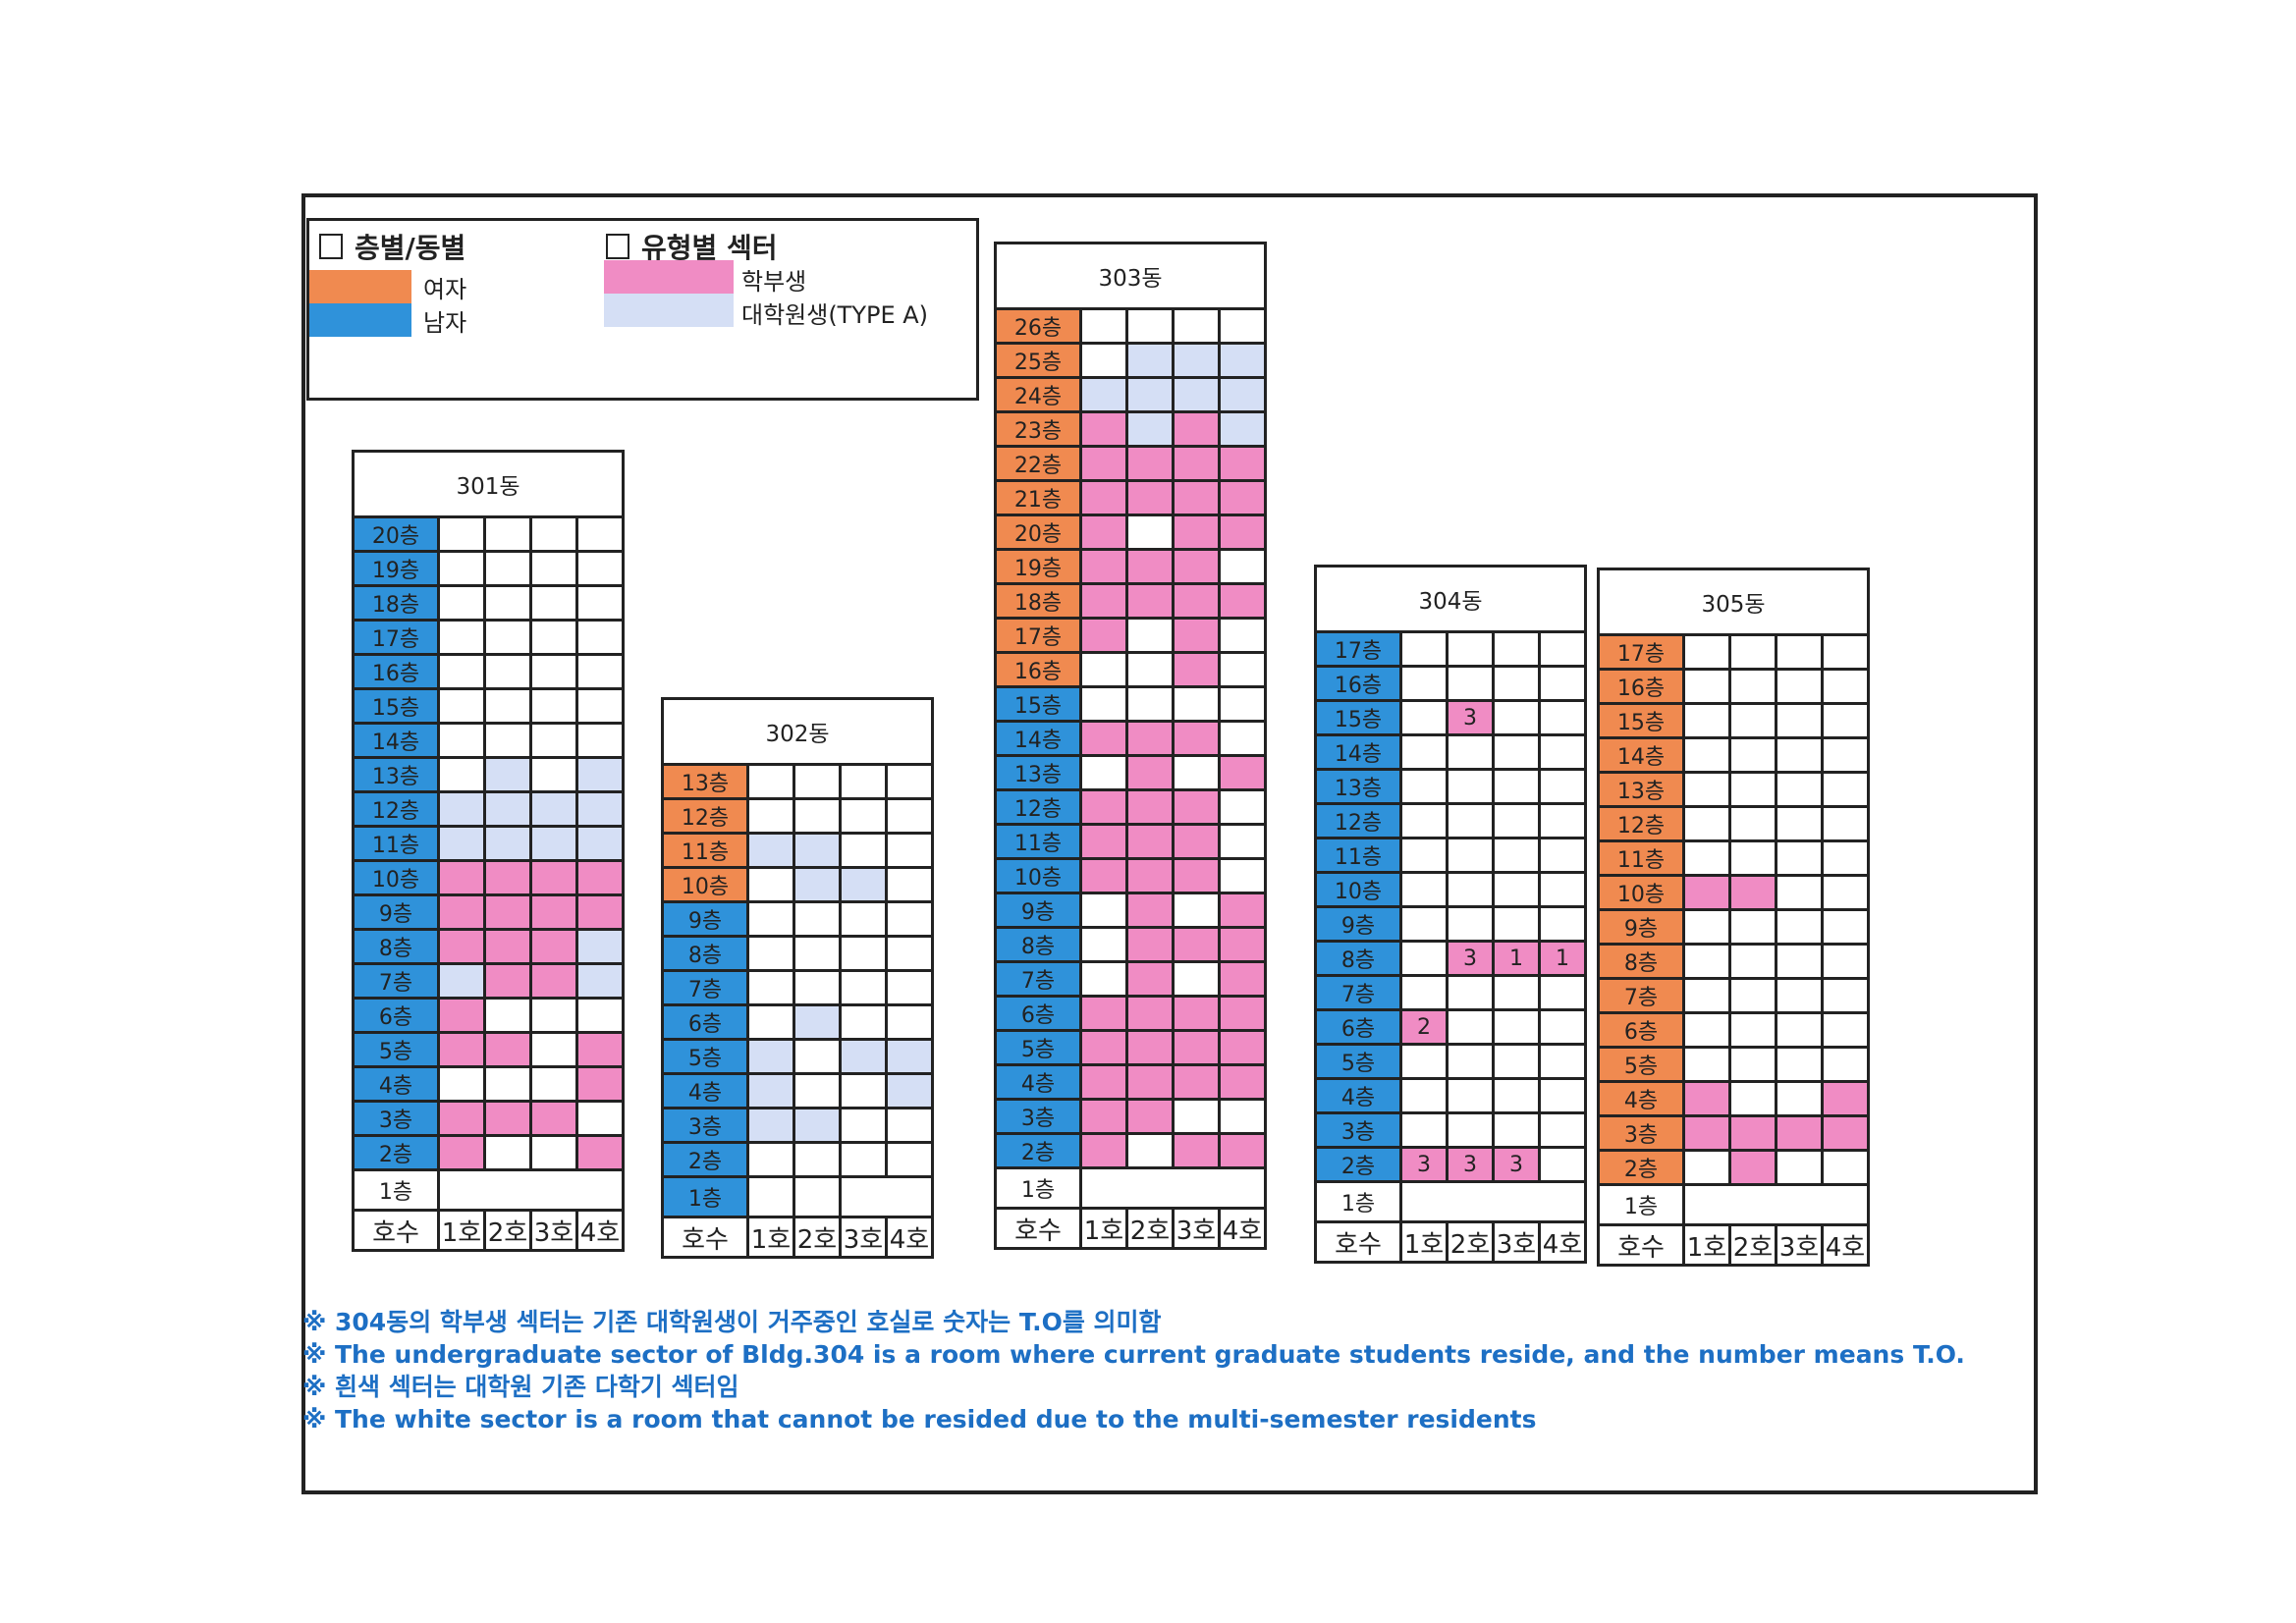 The height and width of the screenshot is (1623, 2296). I want to click on floor-label: 13층, so click(1641, 789).